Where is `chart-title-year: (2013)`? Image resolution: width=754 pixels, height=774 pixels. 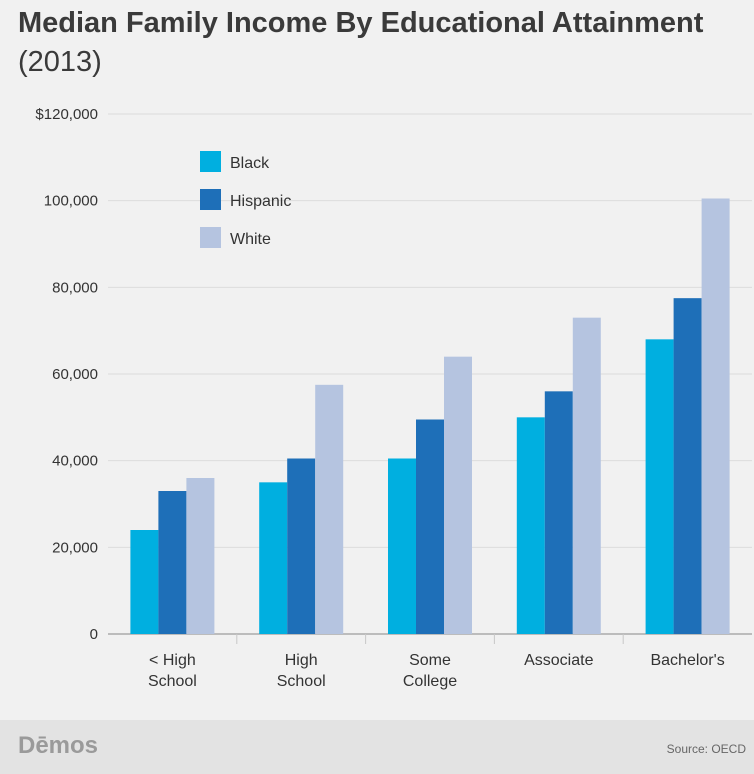
chart-title-year: (2013) is located at coordinates (60, 62).